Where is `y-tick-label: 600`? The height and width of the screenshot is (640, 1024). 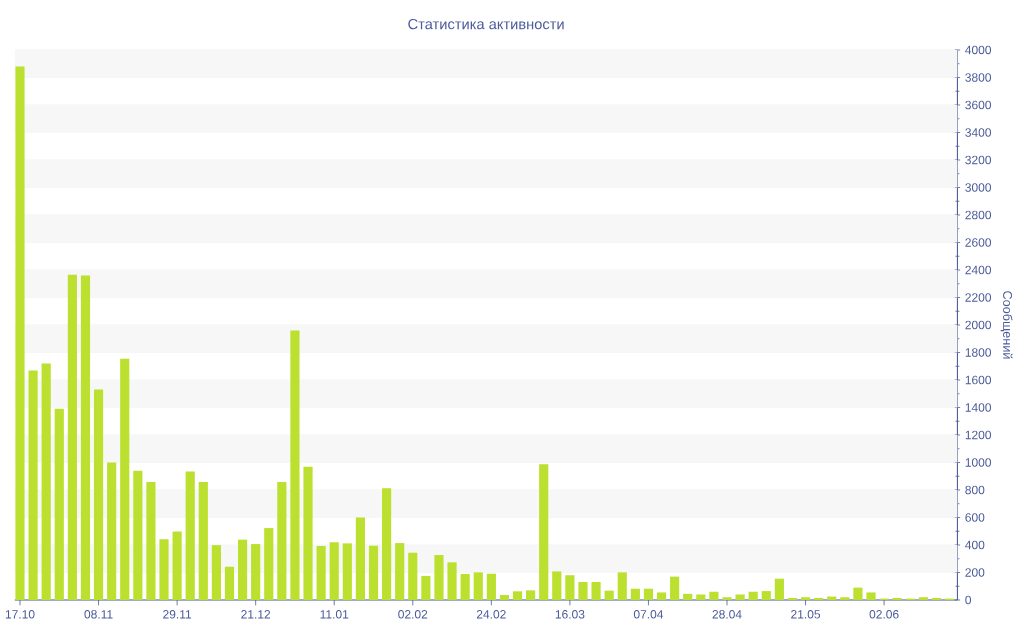 y-tick-label: 600 is located at coordinates (975, 517).